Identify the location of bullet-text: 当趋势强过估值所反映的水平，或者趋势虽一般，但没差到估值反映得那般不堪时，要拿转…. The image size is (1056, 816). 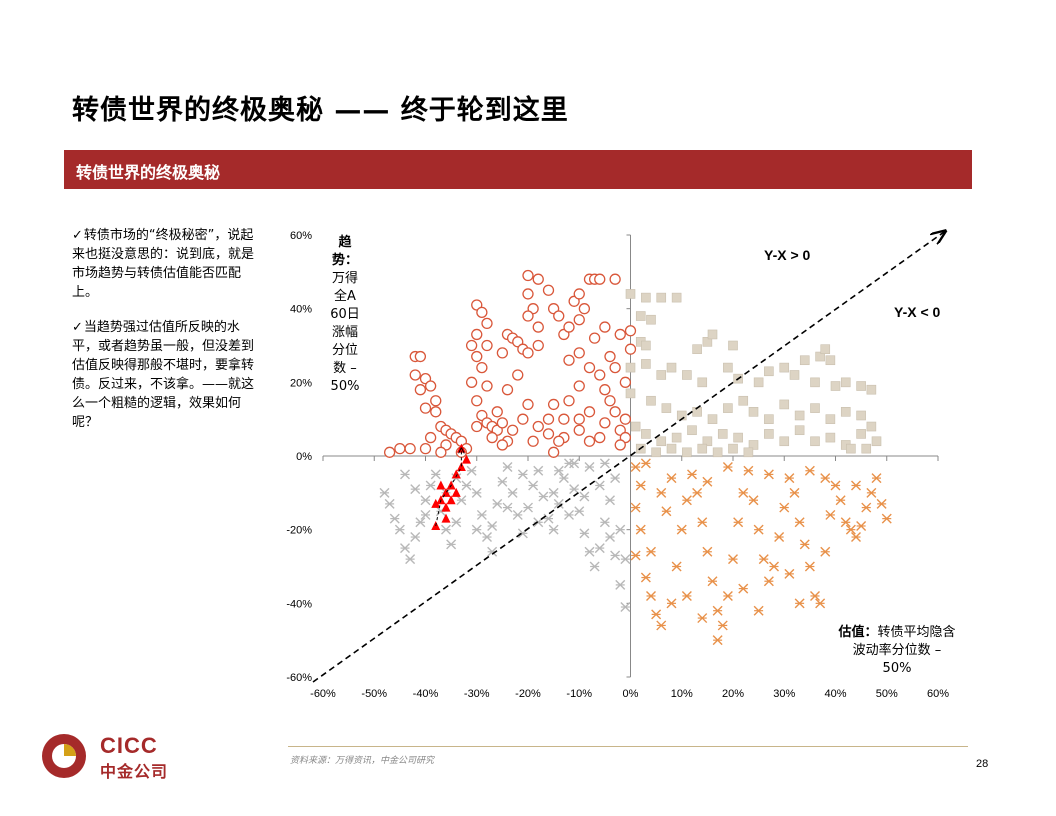
(163, 375).